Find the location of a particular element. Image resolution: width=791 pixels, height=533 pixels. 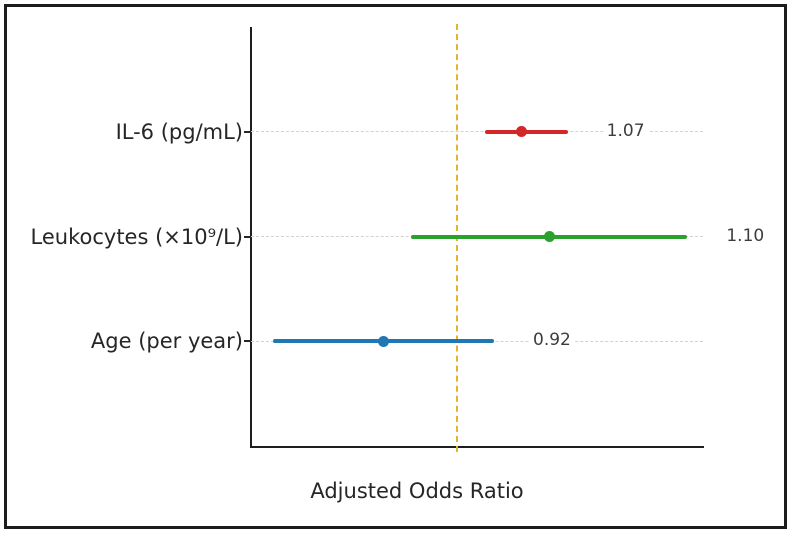

odds-ratio-value-label: 1.07 is located at coordinates (625, 131).